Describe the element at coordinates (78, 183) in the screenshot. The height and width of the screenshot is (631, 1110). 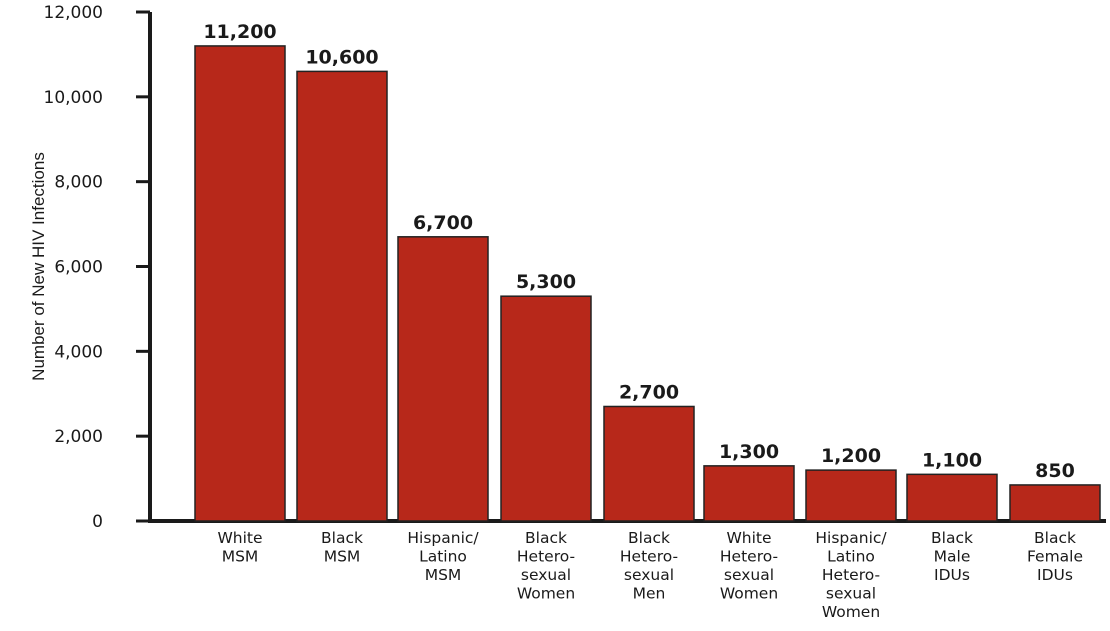
I see `y-tick-label: 8,000` at that location.